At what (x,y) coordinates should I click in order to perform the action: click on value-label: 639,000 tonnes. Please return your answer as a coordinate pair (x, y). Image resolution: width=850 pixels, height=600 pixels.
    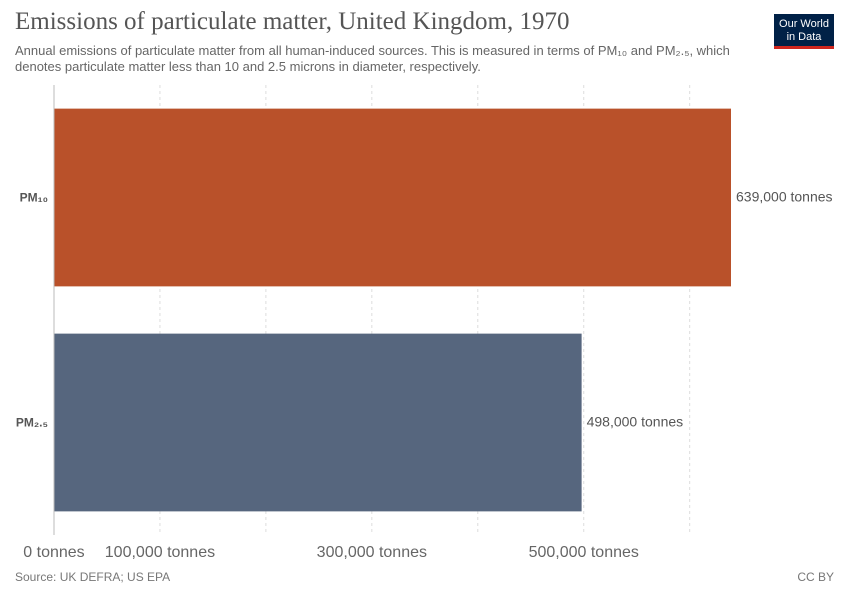
    Looking at the image, I should click on (784, 197).